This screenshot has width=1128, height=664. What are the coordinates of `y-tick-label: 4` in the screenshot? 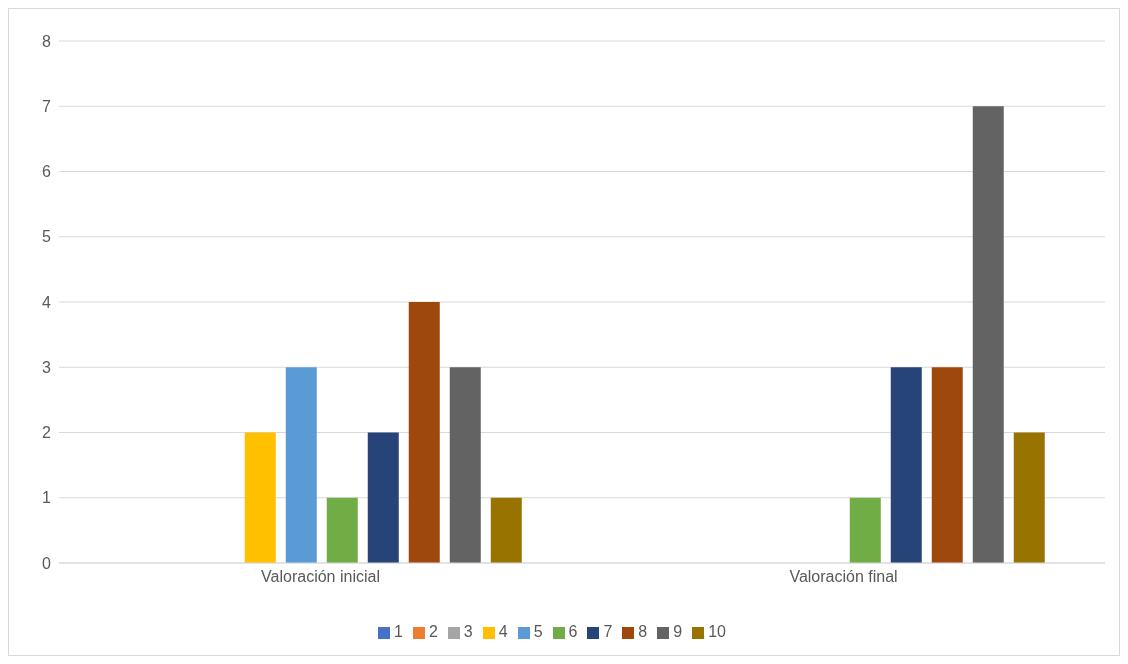 It's located at (47, 302).